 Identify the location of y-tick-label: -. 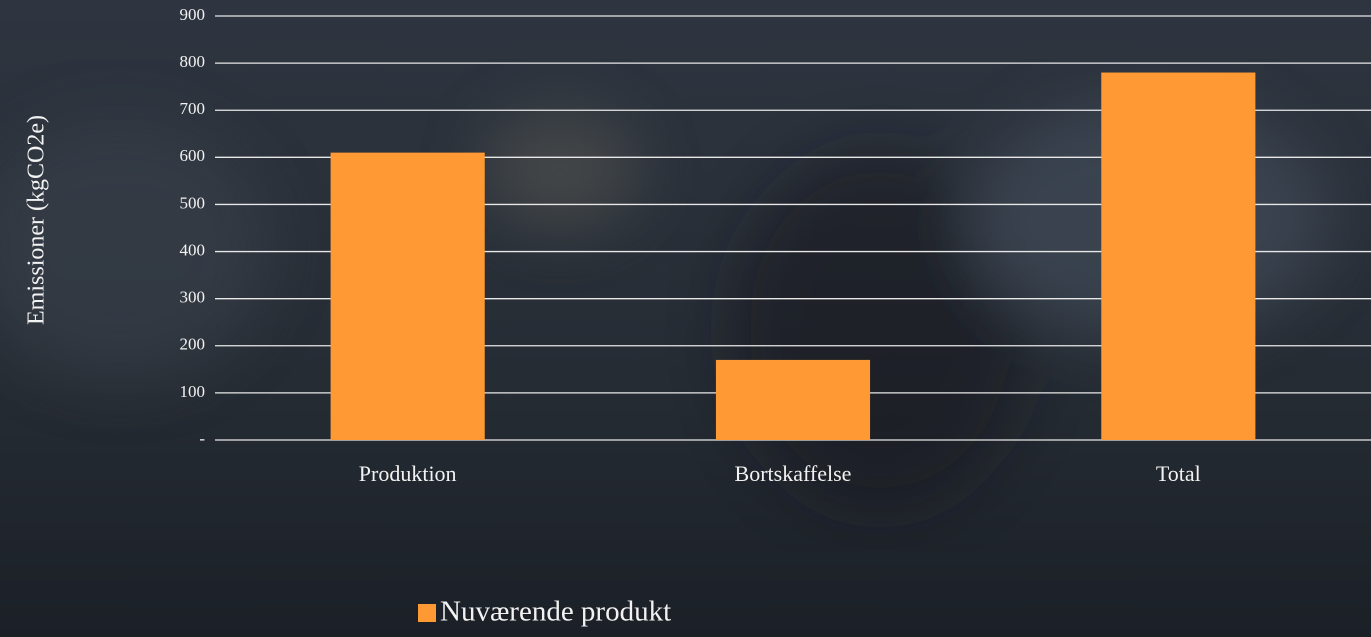
(202, 438).